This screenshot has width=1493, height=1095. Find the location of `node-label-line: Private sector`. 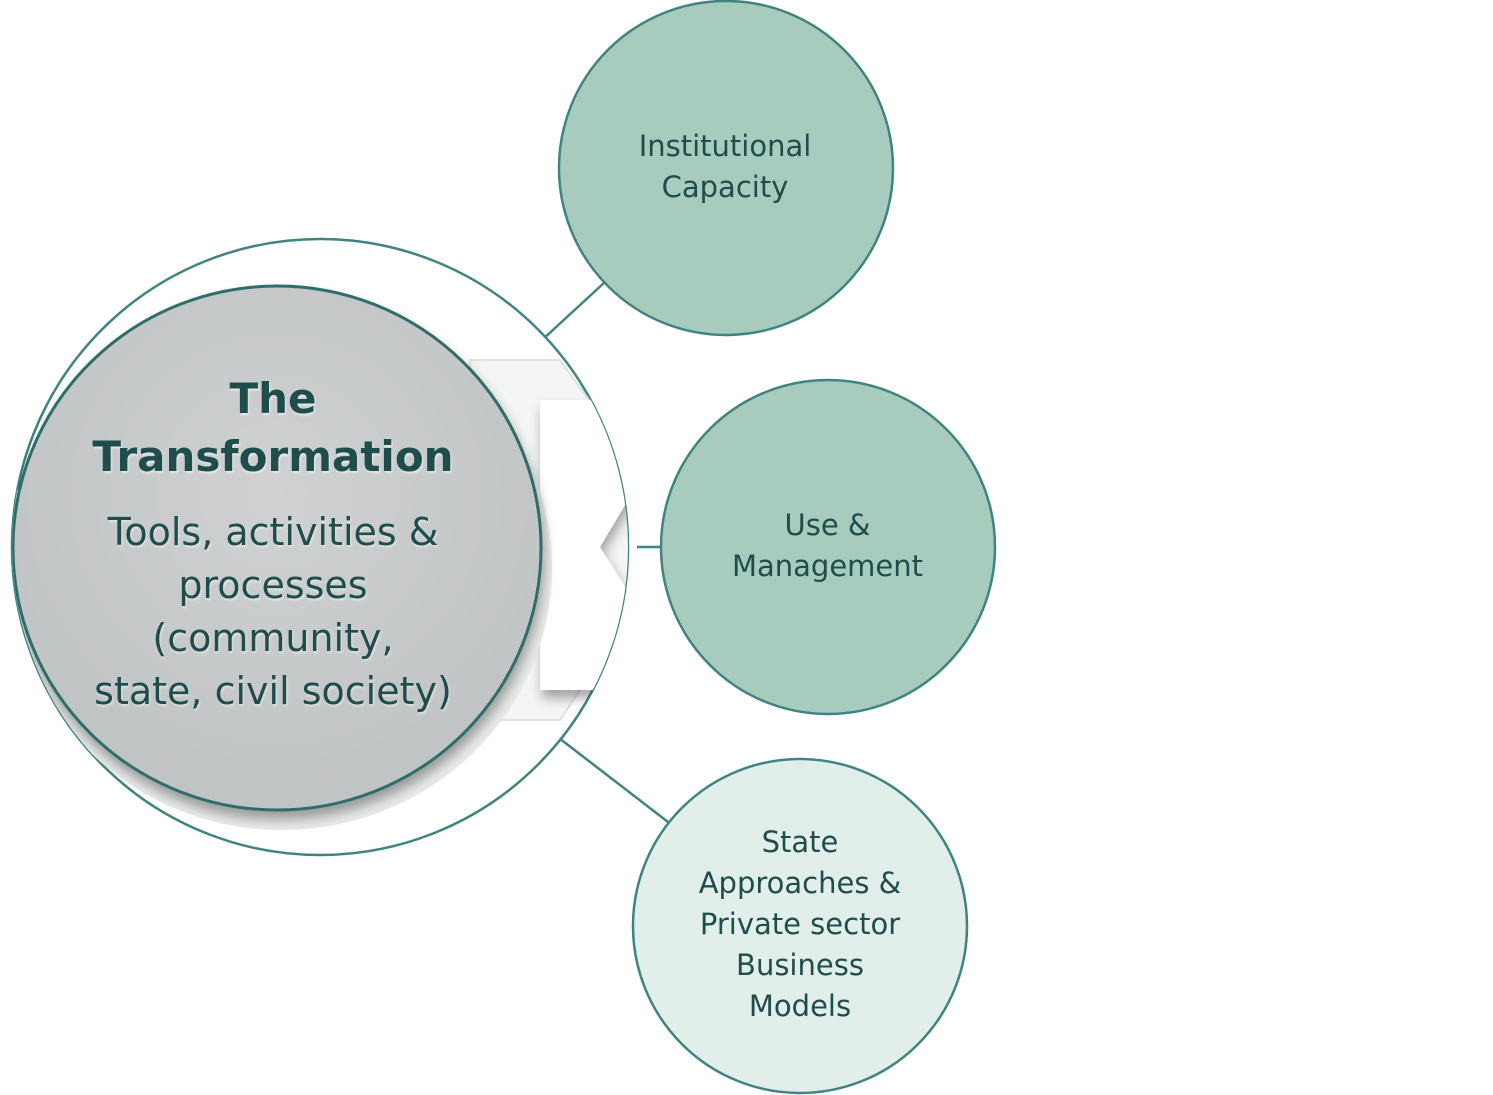

node-label-line: Private sector is located at coordinates (800, 924).